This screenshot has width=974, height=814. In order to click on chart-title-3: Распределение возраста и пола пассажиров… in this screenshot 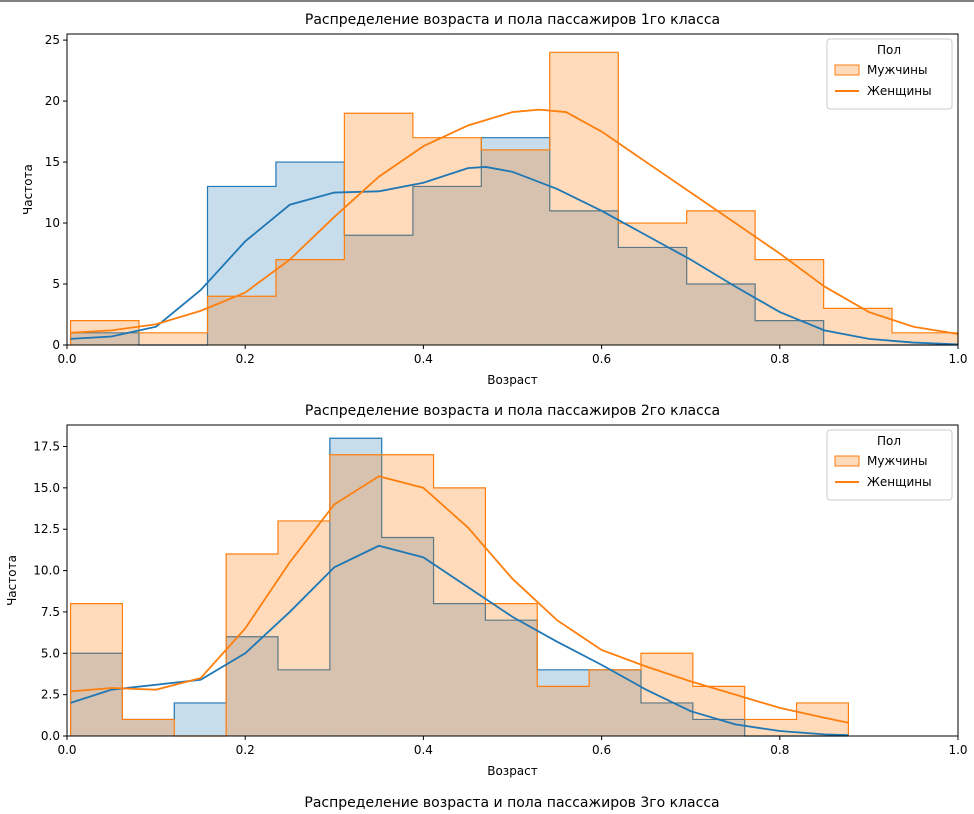, I will do `click(511, 803)`.